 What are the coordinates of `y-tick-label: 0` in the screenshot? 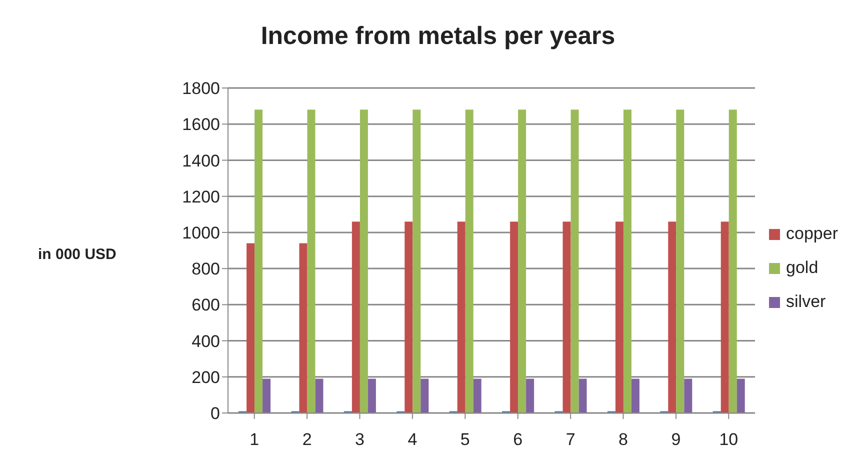 It's located at (215, 414).